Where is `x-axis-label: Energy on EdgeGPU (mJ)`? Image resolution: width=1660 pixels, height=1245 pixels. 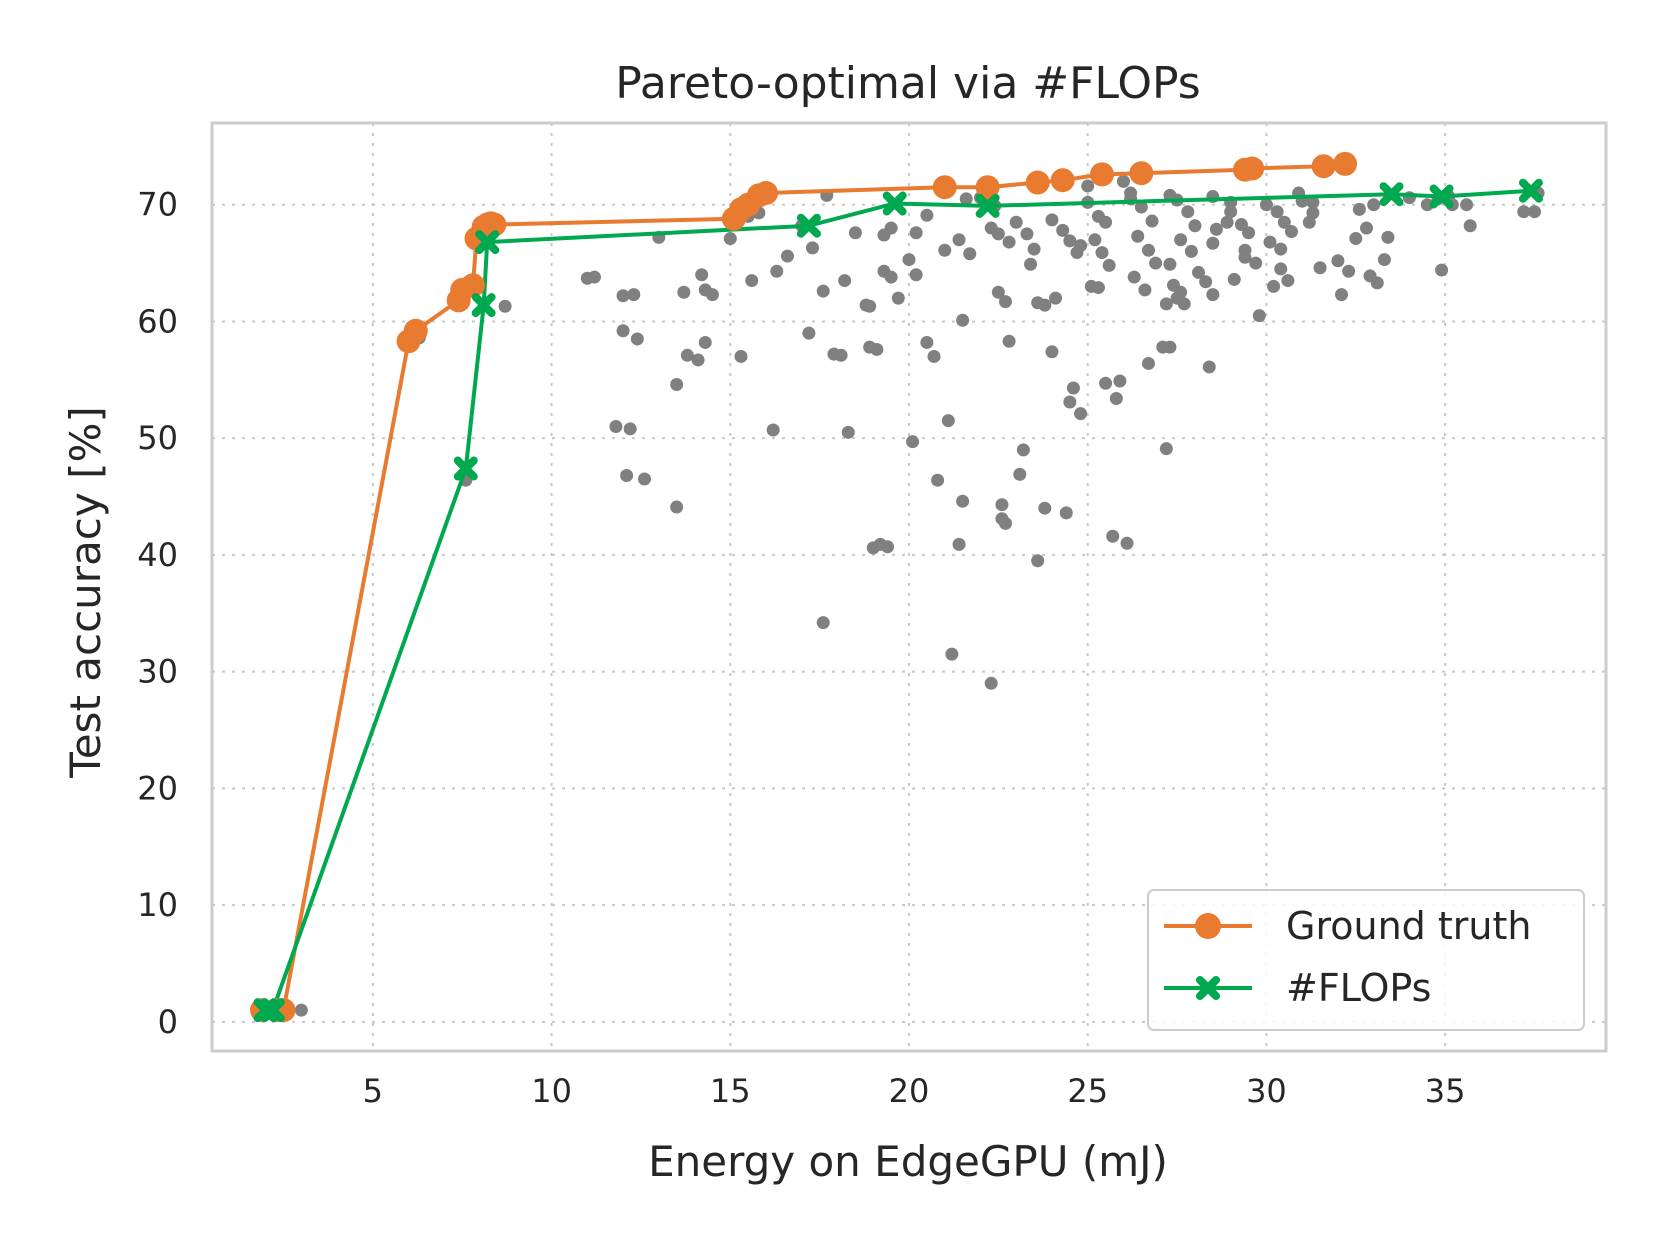
x-axis-label: Energy on EdgeGPU (mJ) is located at coordinates (908, 1161).